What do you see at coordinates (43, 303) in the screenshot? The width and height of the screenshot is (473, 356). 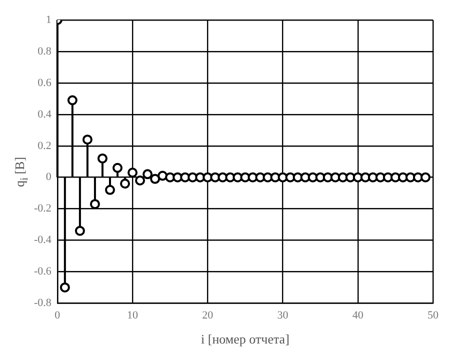 I see `y-tick-label: -0.8` at bounding box center [43, 303].